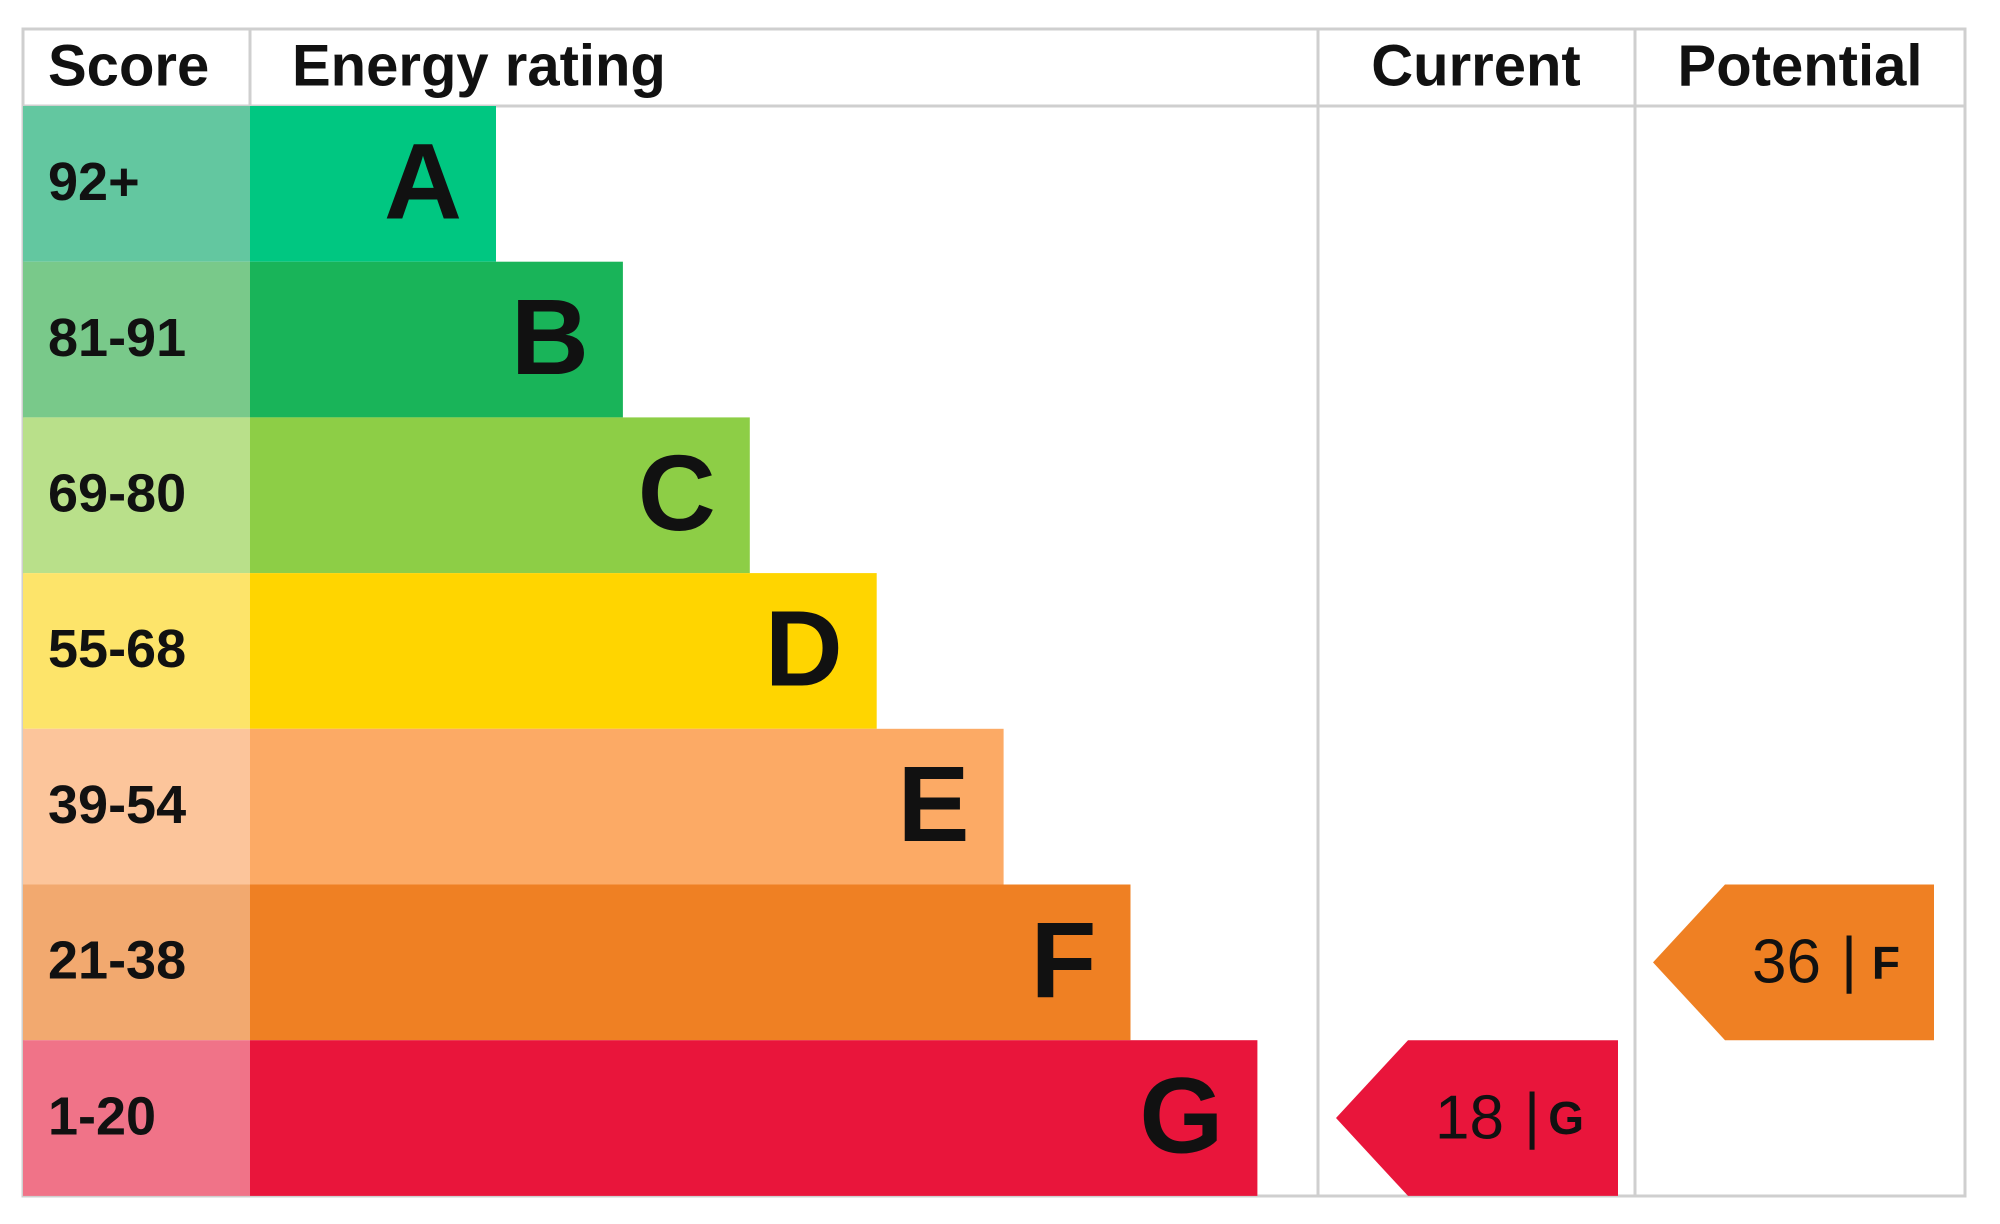 The width and height of the screenshot is (2000, 1224). Describe the element at coordinates (1475, 65) in the screenshot. I see `column-header: Current` at that location.